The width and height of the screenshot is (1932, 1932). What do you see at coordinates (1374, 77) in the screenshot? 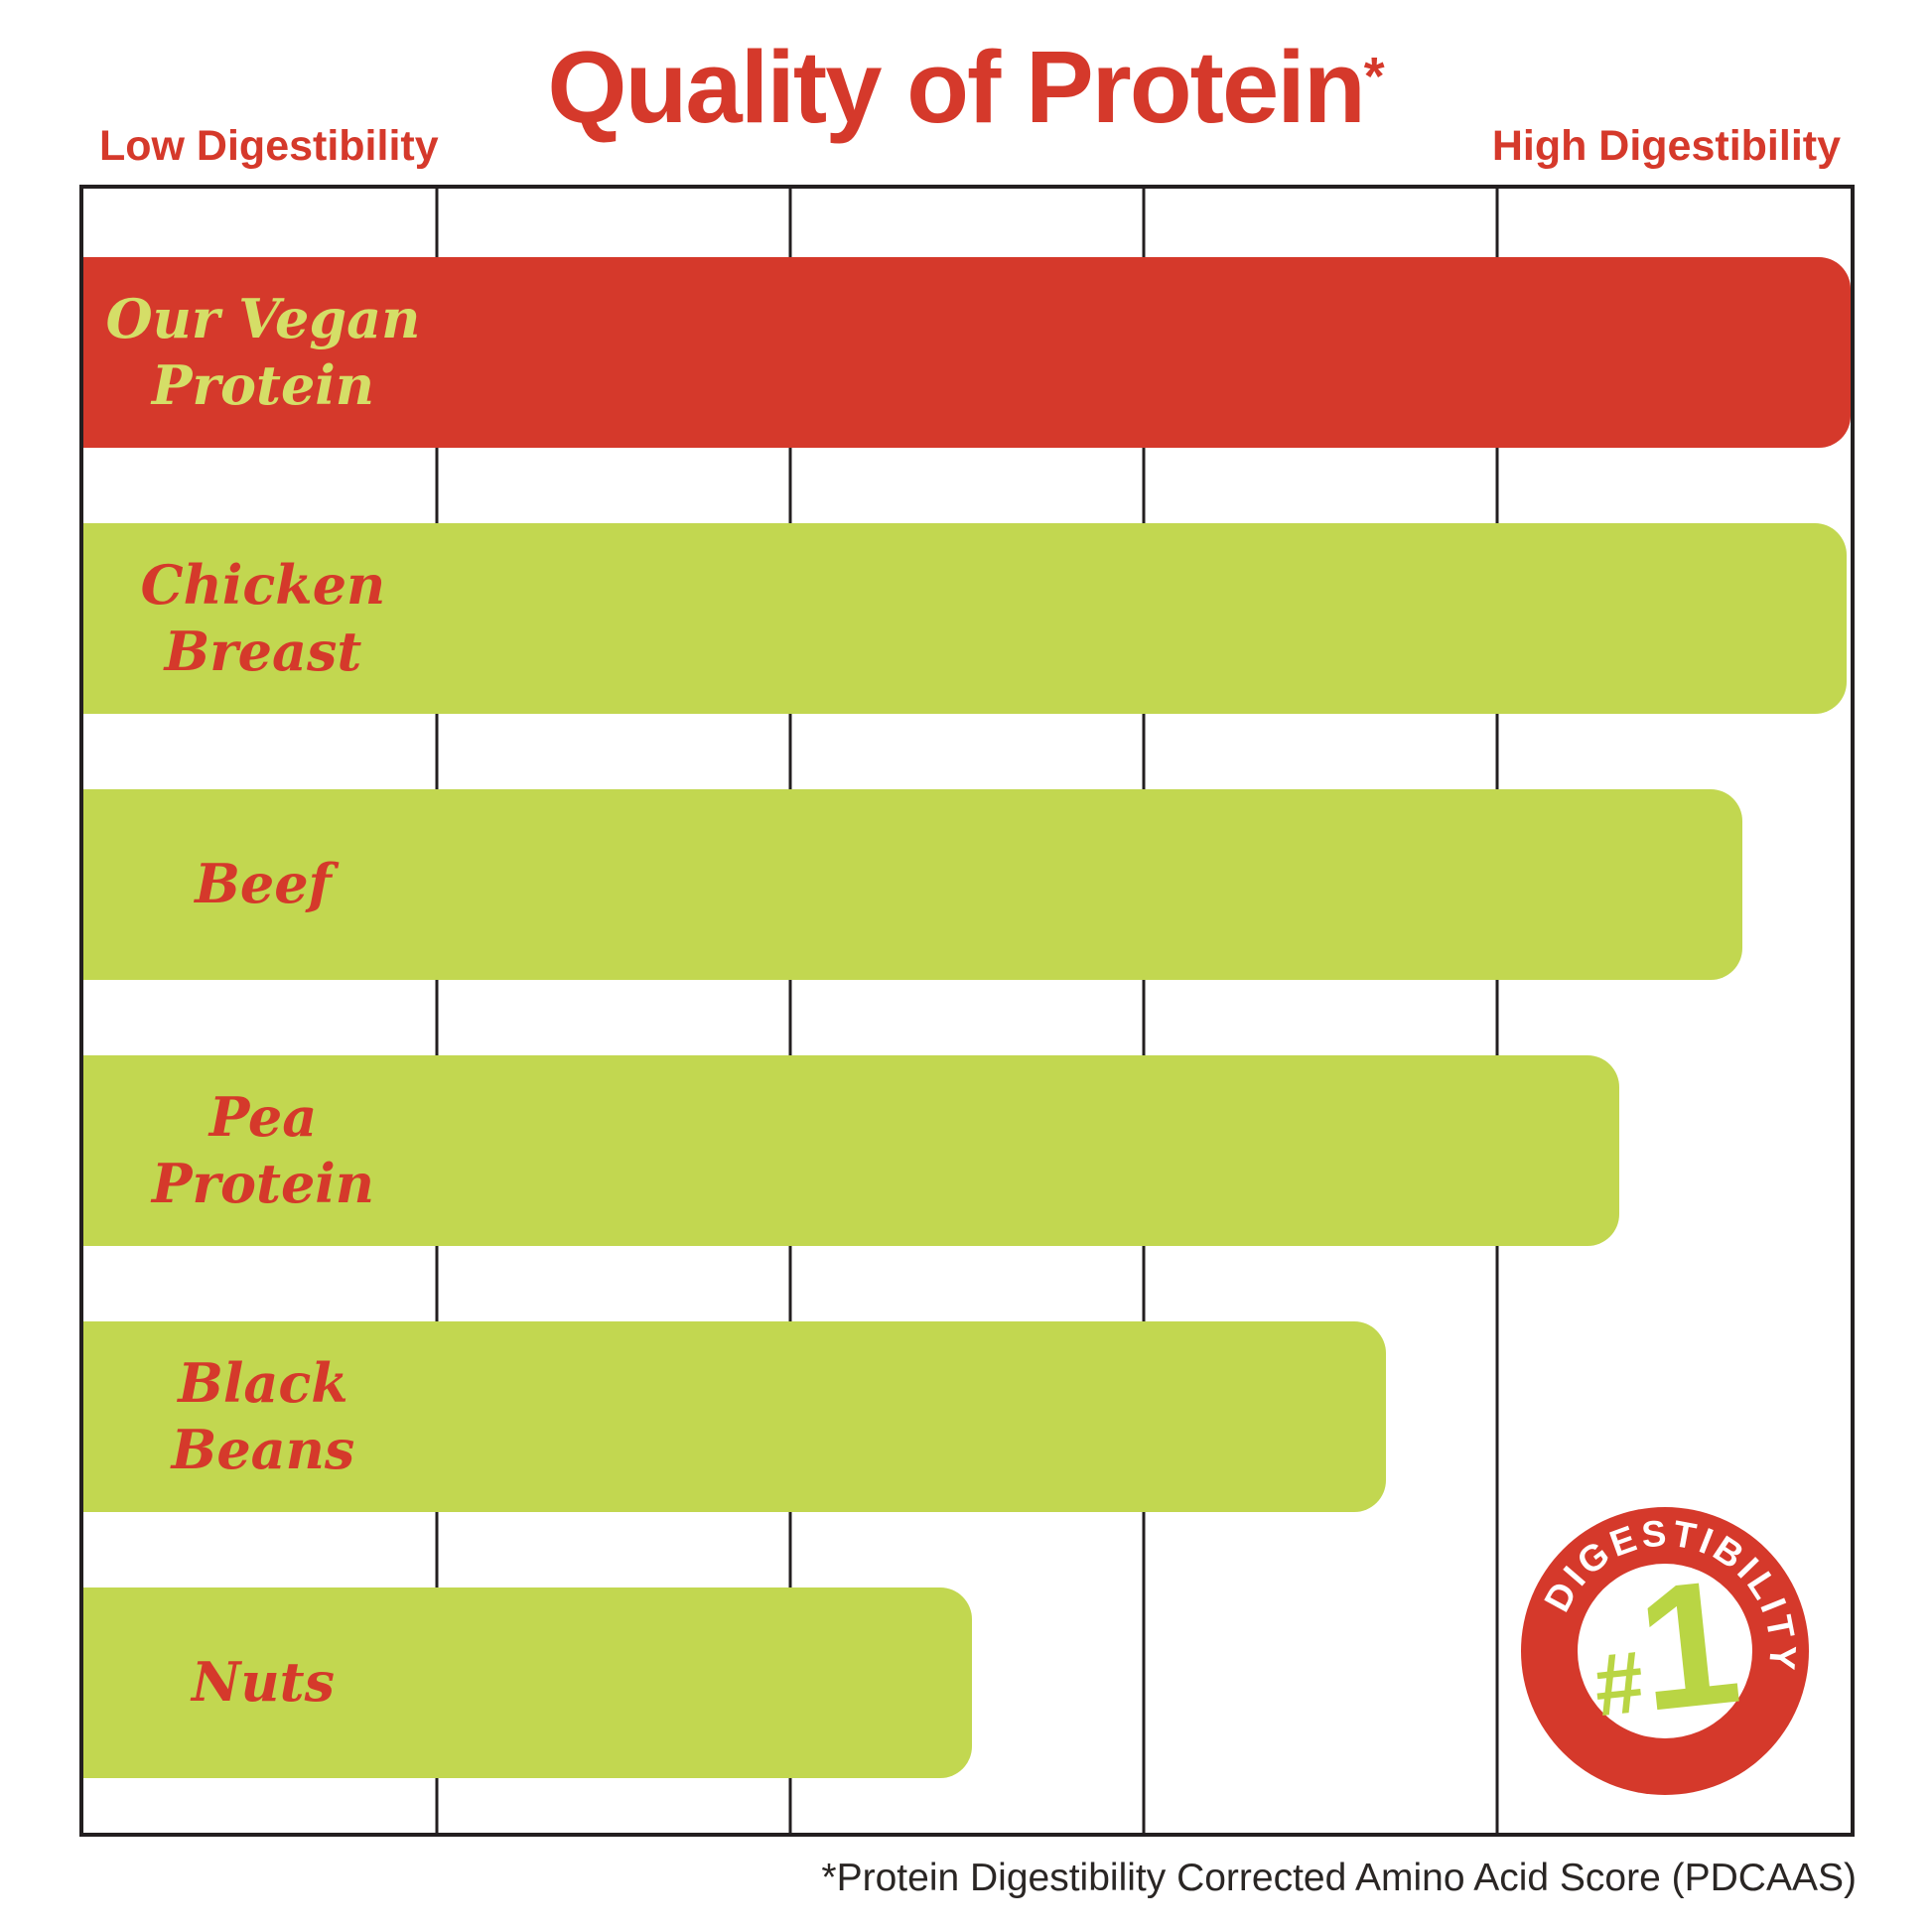
I see `title-asterisk: *` at bounding box center [1374, 77].